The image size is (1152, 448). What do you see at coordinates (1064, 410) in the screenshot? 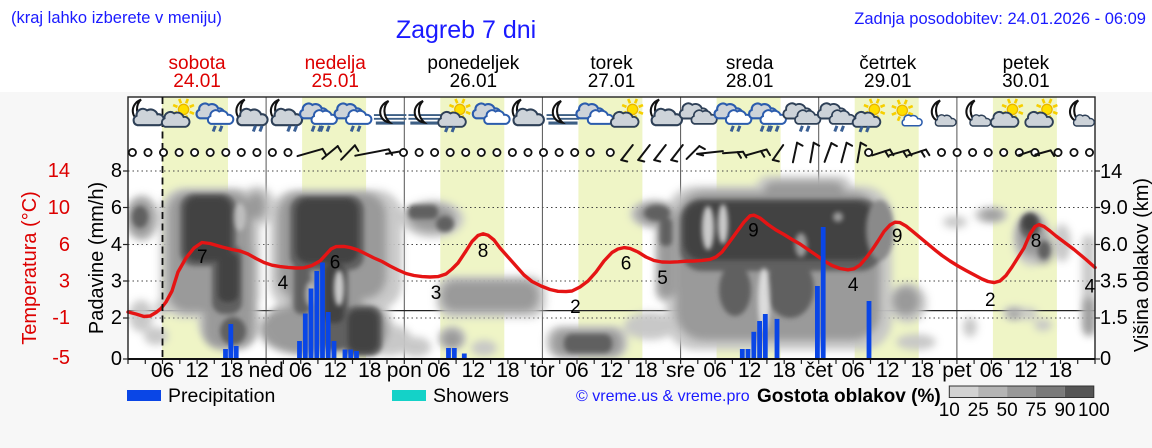
I see `svg-text: 90` at bounding box center [1064, 410].